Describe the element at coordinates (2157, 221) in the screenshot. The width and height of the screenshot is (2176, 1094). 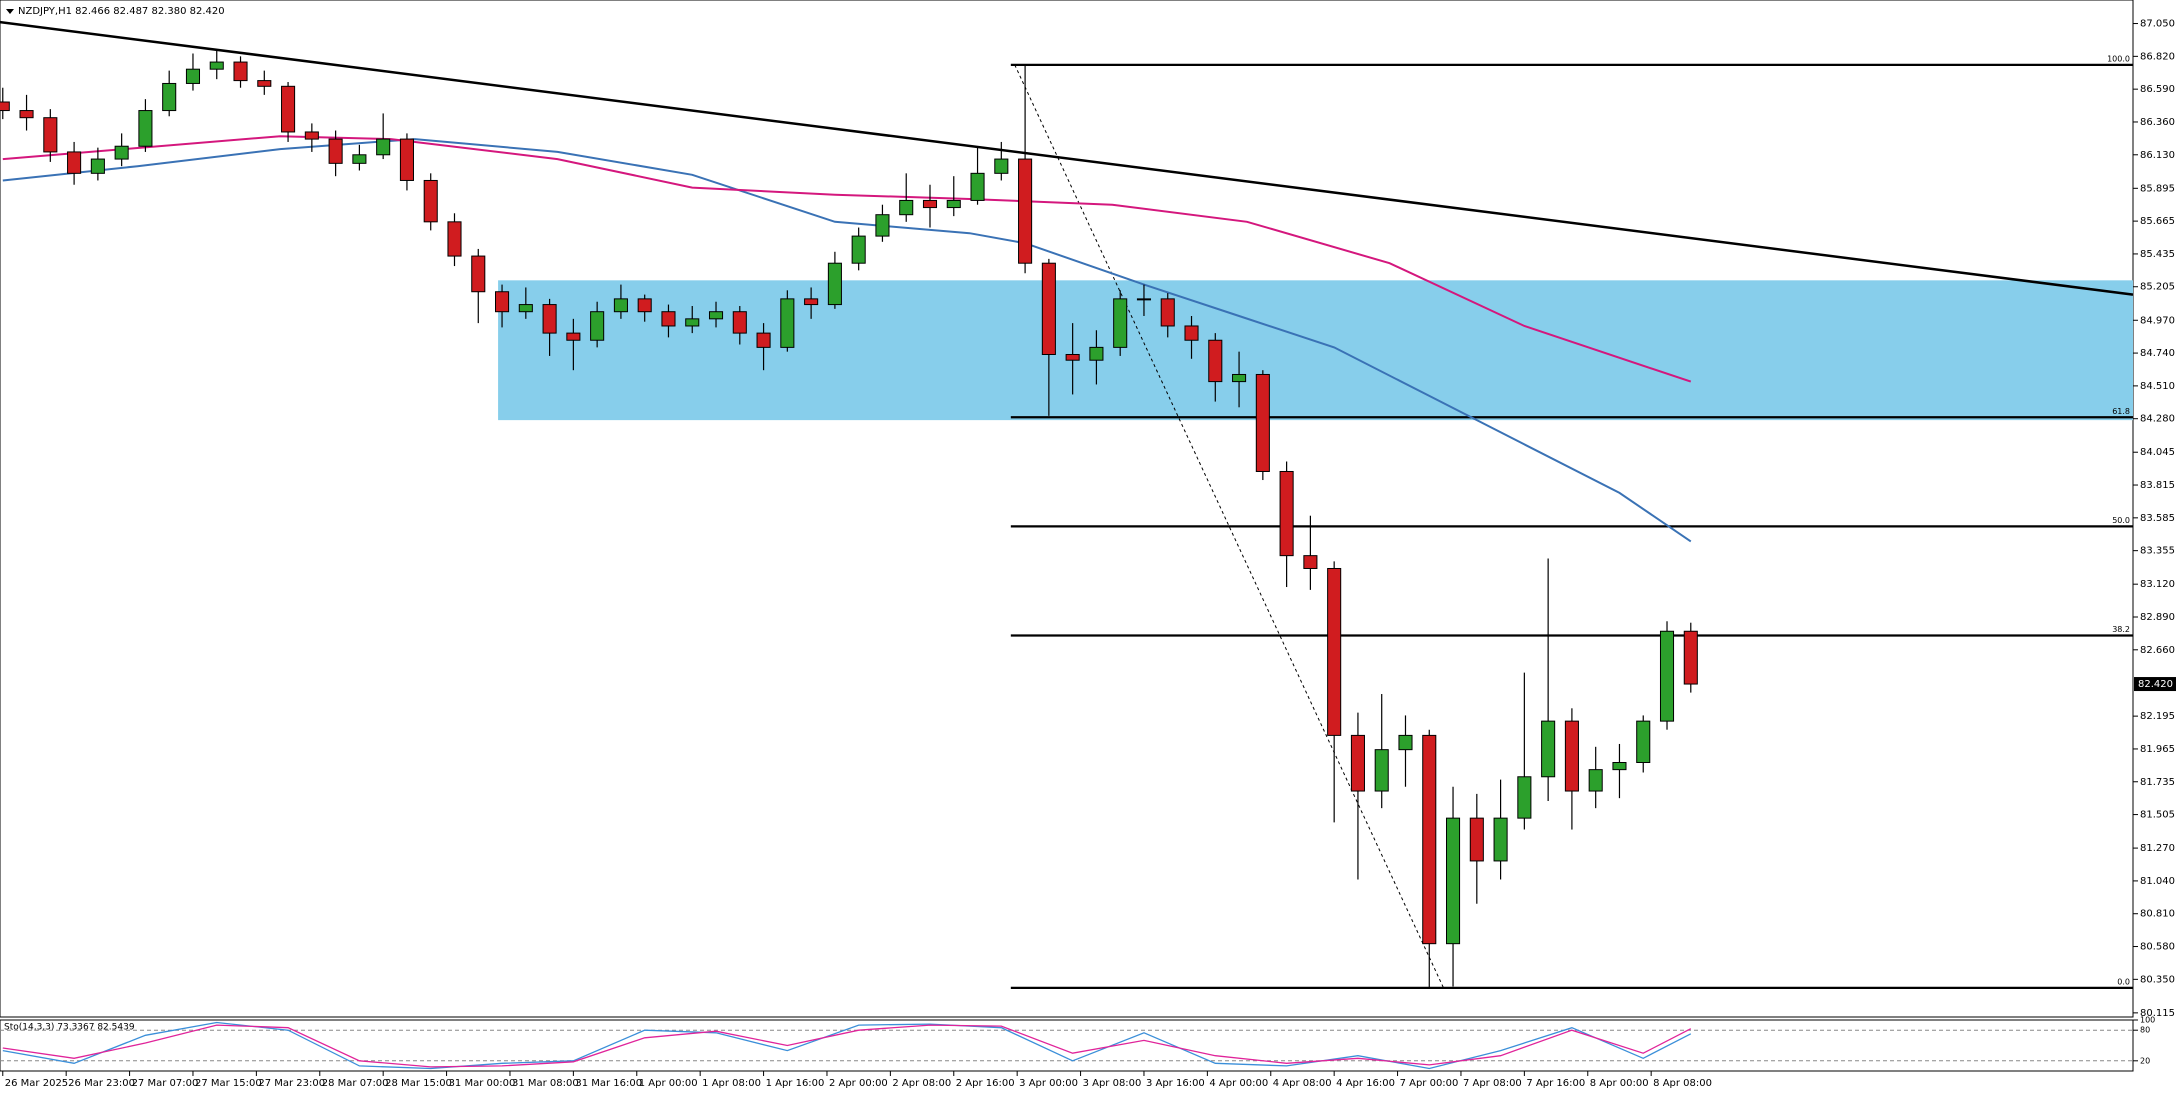
I see `y-tick-label: 85.665` at that location.